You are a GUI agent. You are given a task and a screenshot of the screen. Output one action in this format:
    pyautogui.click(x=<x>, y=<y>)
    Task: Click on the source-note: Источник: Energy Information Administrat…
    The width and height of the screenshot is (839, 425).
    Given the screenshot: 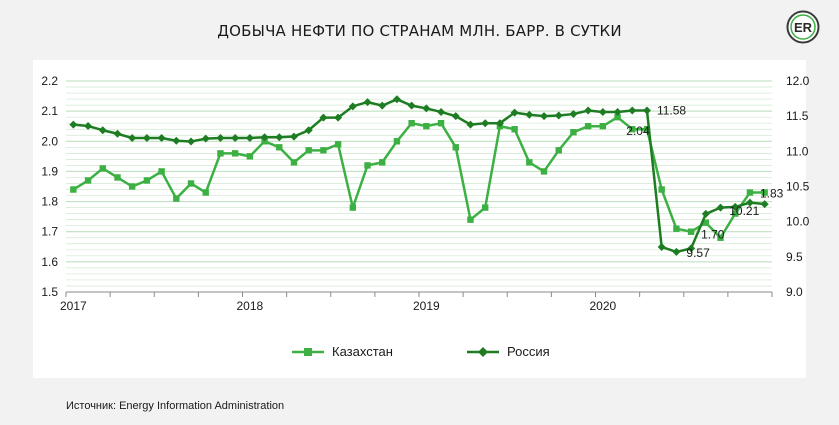 What is the action you would take?
    pyautogui.click(x=175, y=406)
    